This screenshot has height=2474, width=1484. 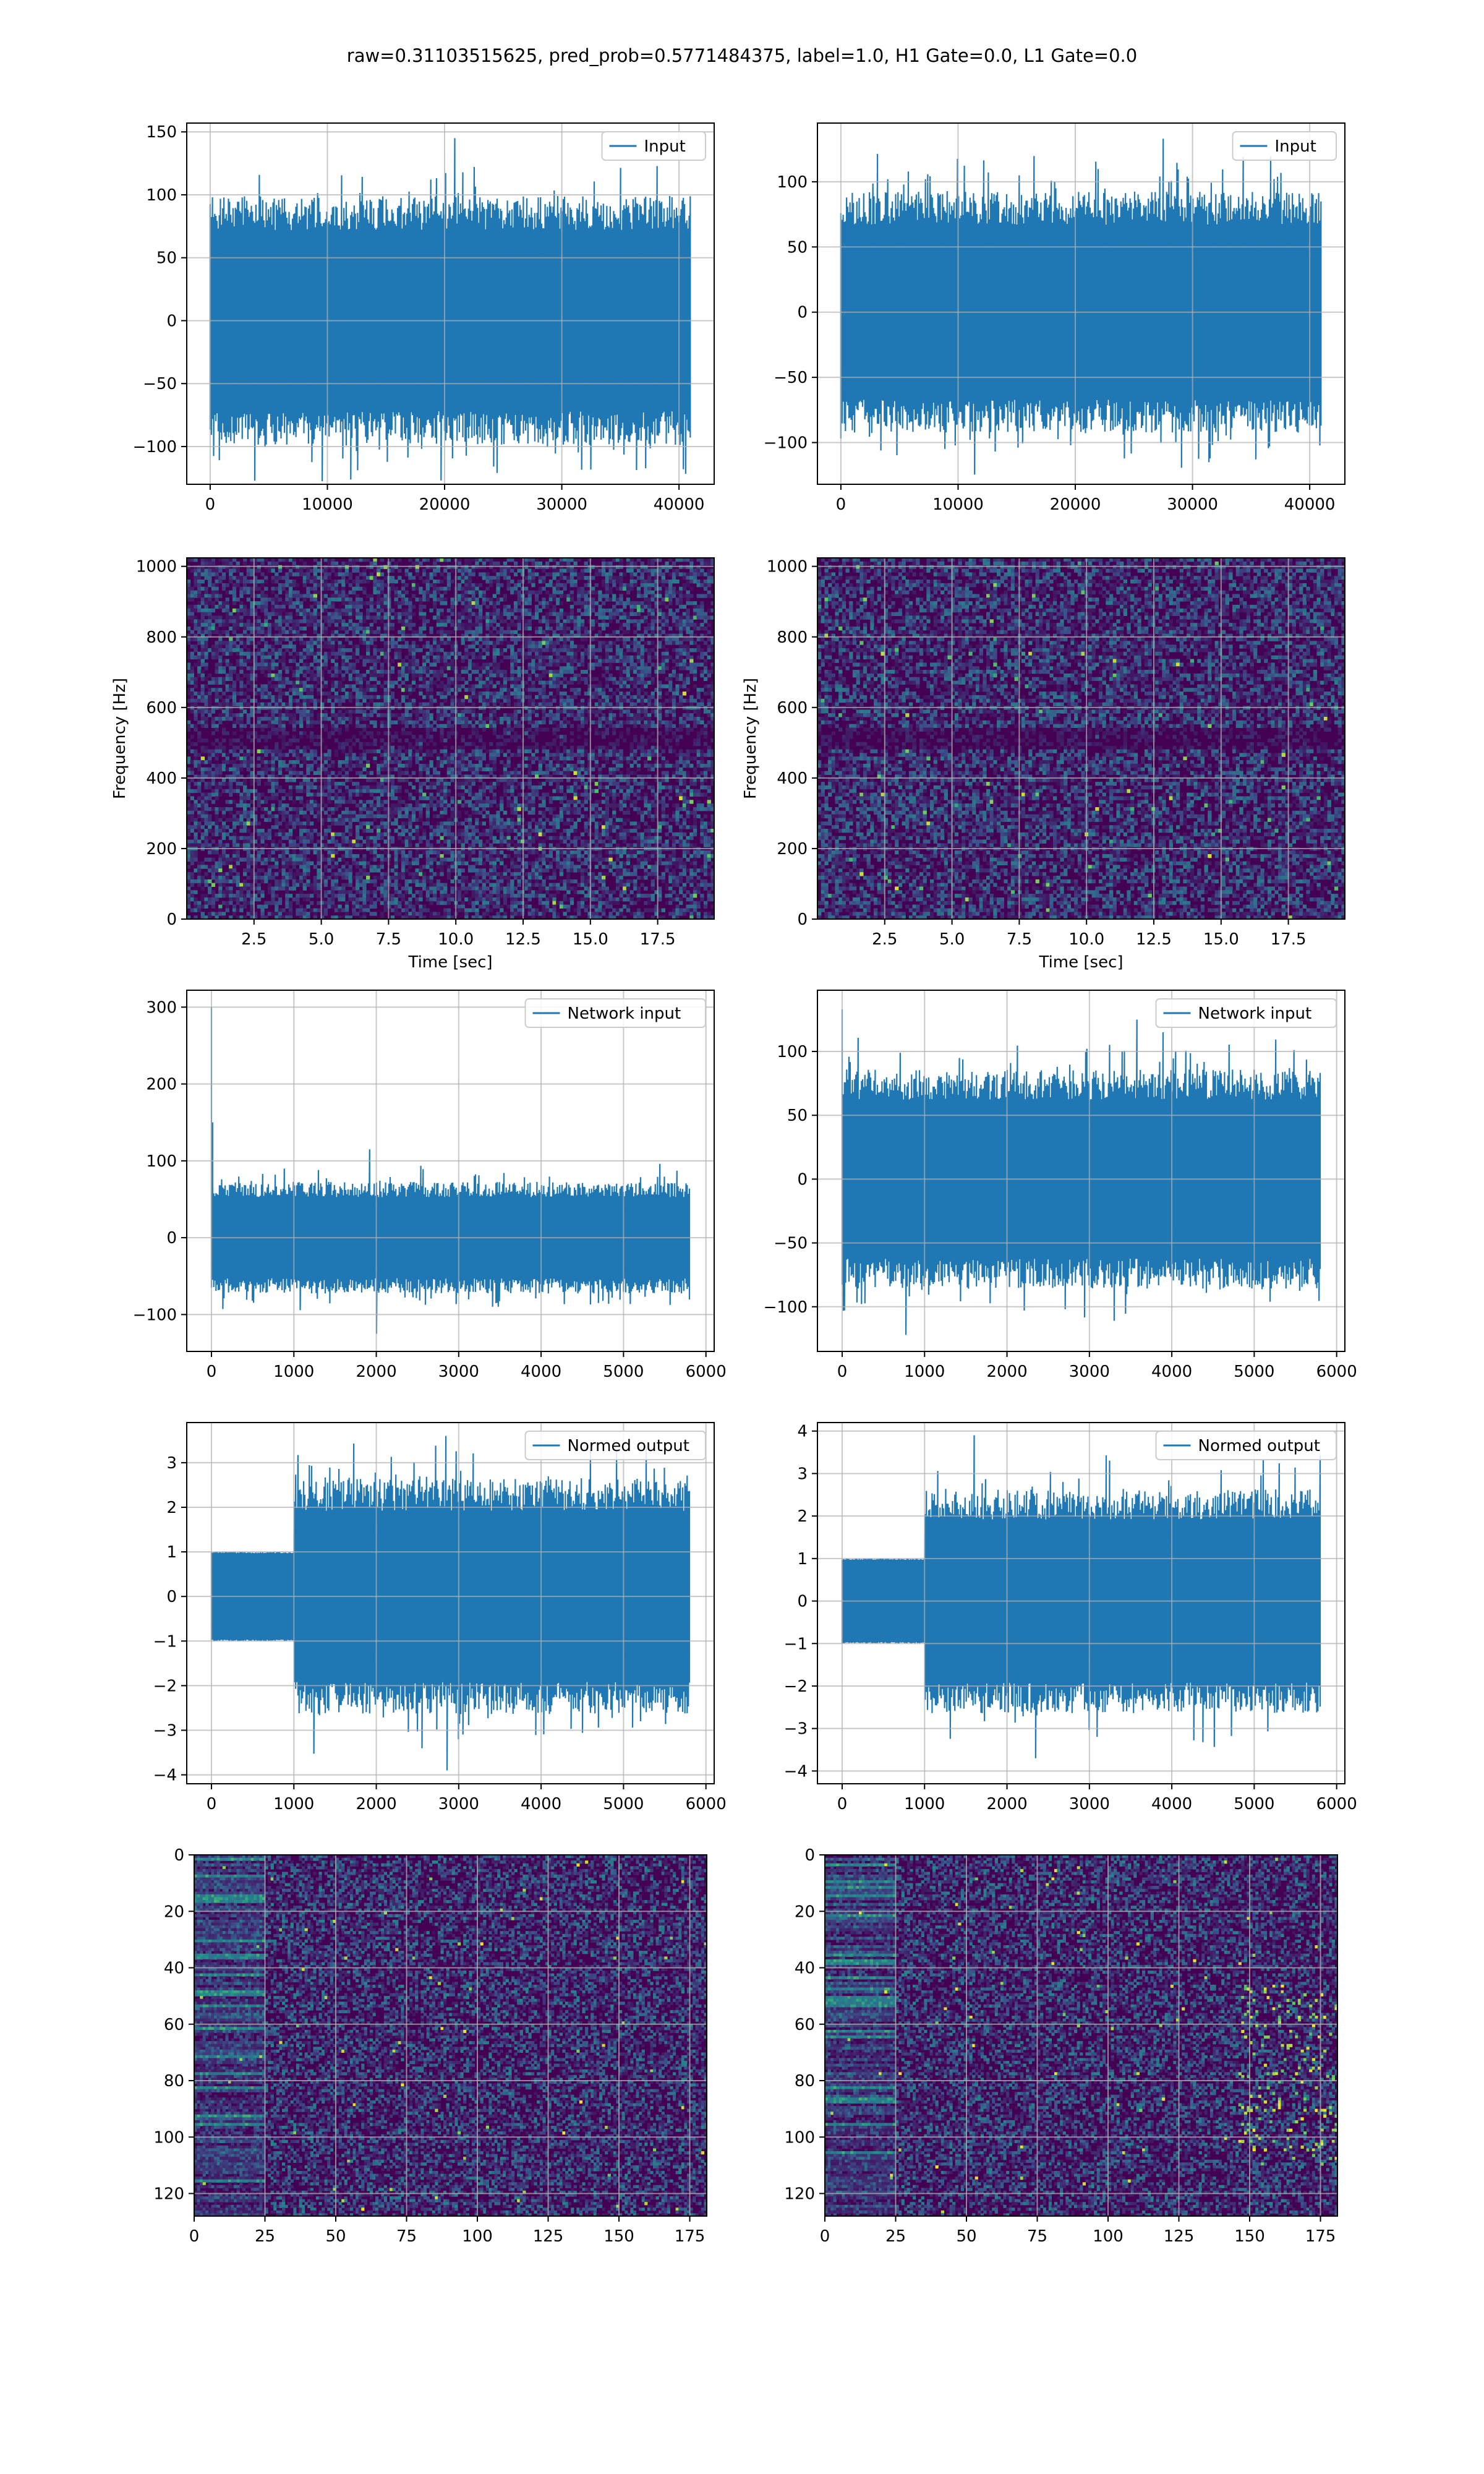 I want to click on spec-l1-xtick-label: 12.5, so click(x=1154, y=940).